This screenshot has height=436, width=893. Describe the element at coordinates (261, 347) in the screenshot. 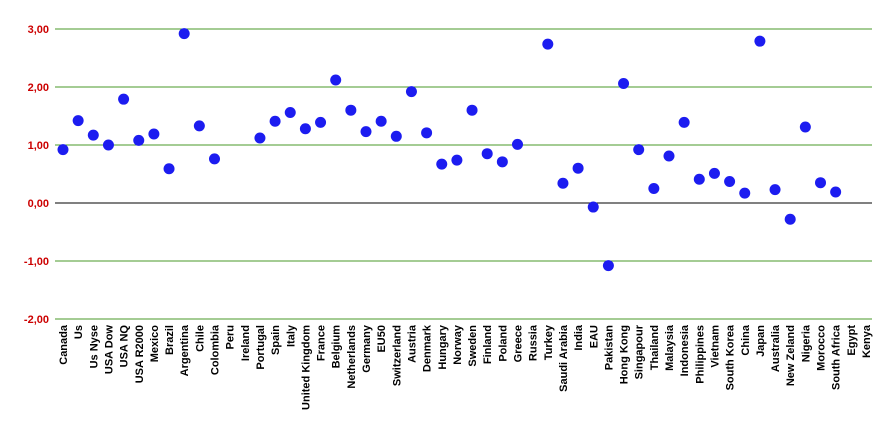

I see `x-tick-label: Portugal` at that location.